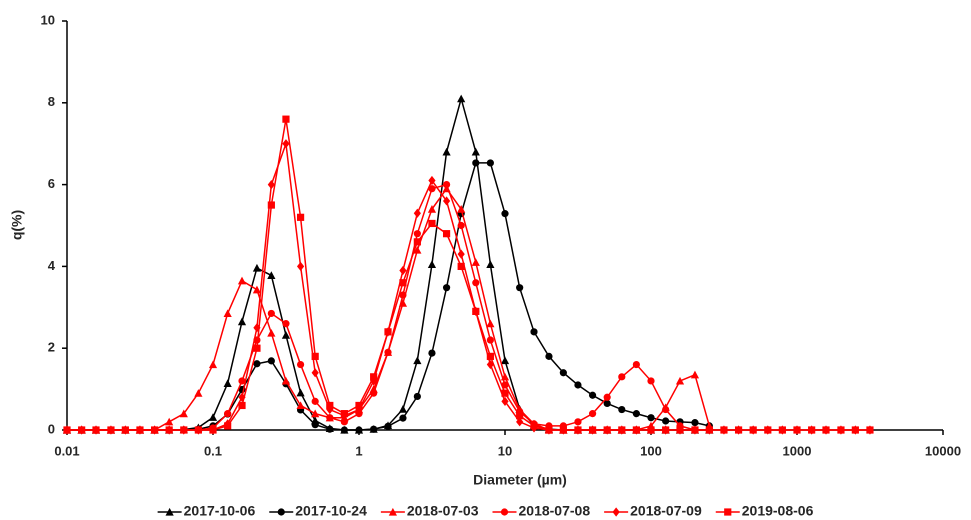 Image resolution: width=971 pixels, height=520 pixels. What do you see at coordinates (505, 450) in the screenshot?
I see `x-tick-label: 10` at bounding box center [505, 450].